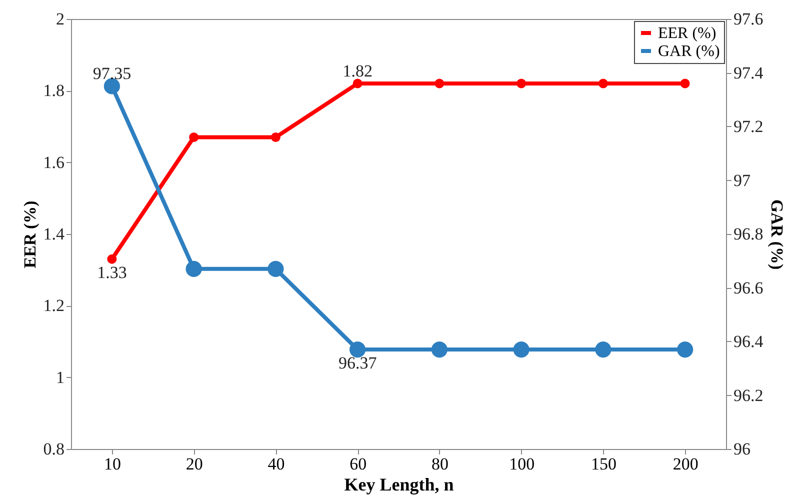 This screenshot has width=805, height=499. I want to click on x-tick-label: 150, so click(603, 464).